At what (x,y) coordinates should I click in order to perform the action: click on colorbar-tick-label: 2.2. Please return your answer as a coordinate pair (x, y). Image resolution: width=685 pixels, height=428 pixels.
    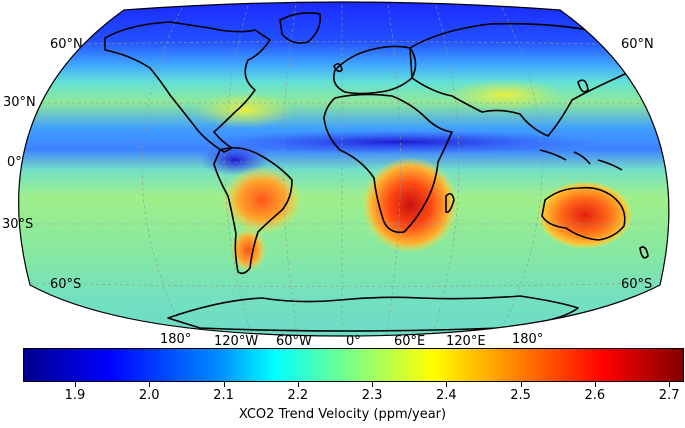
    Looking at the image, I should click on (298, 395).